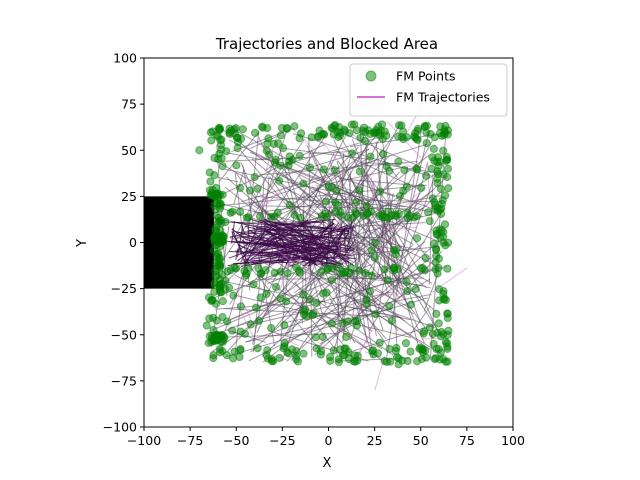  What do you see at coordinates (190, 440) in the screenshot?
I see `x-tick-label: −75` at bounding box center [190, 440].